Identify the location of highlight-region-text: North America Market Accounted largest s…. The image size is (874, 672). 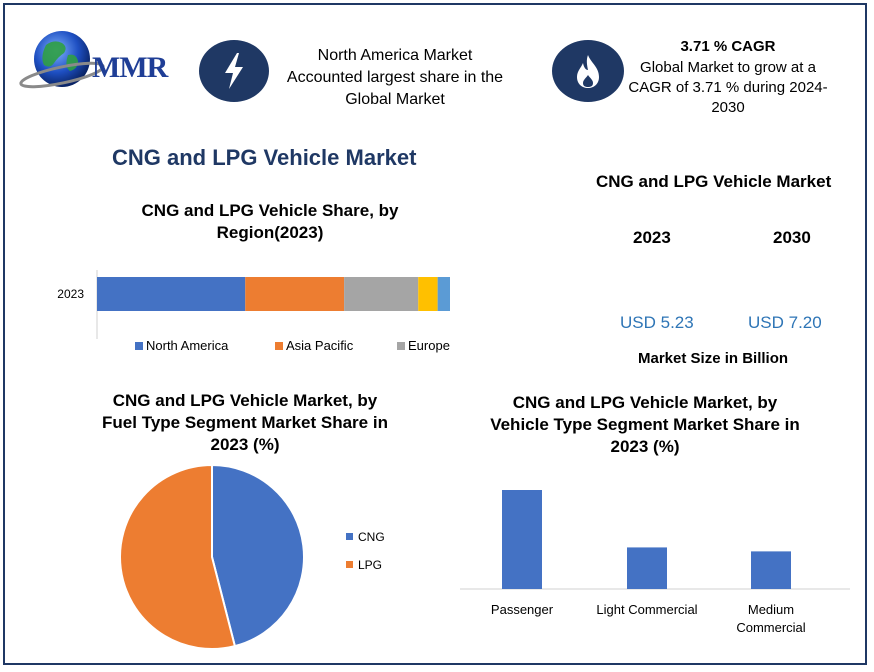
(395, 78).